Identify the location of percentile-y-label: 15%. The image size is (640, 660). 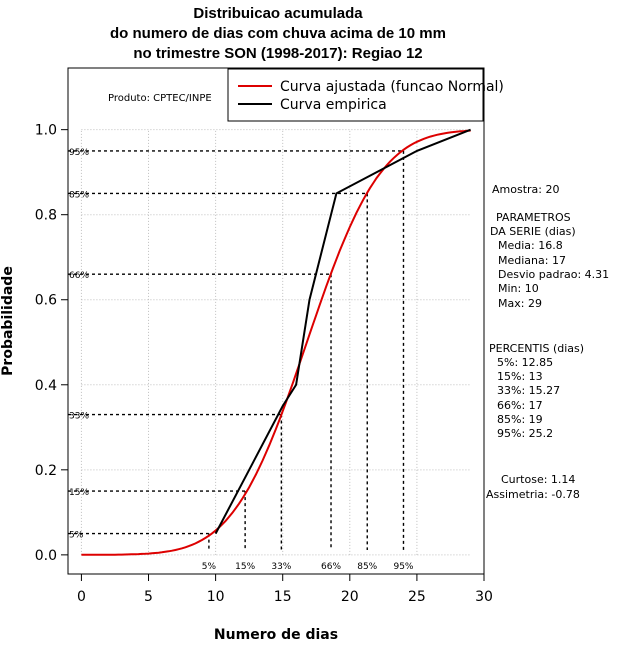
(79, 493).